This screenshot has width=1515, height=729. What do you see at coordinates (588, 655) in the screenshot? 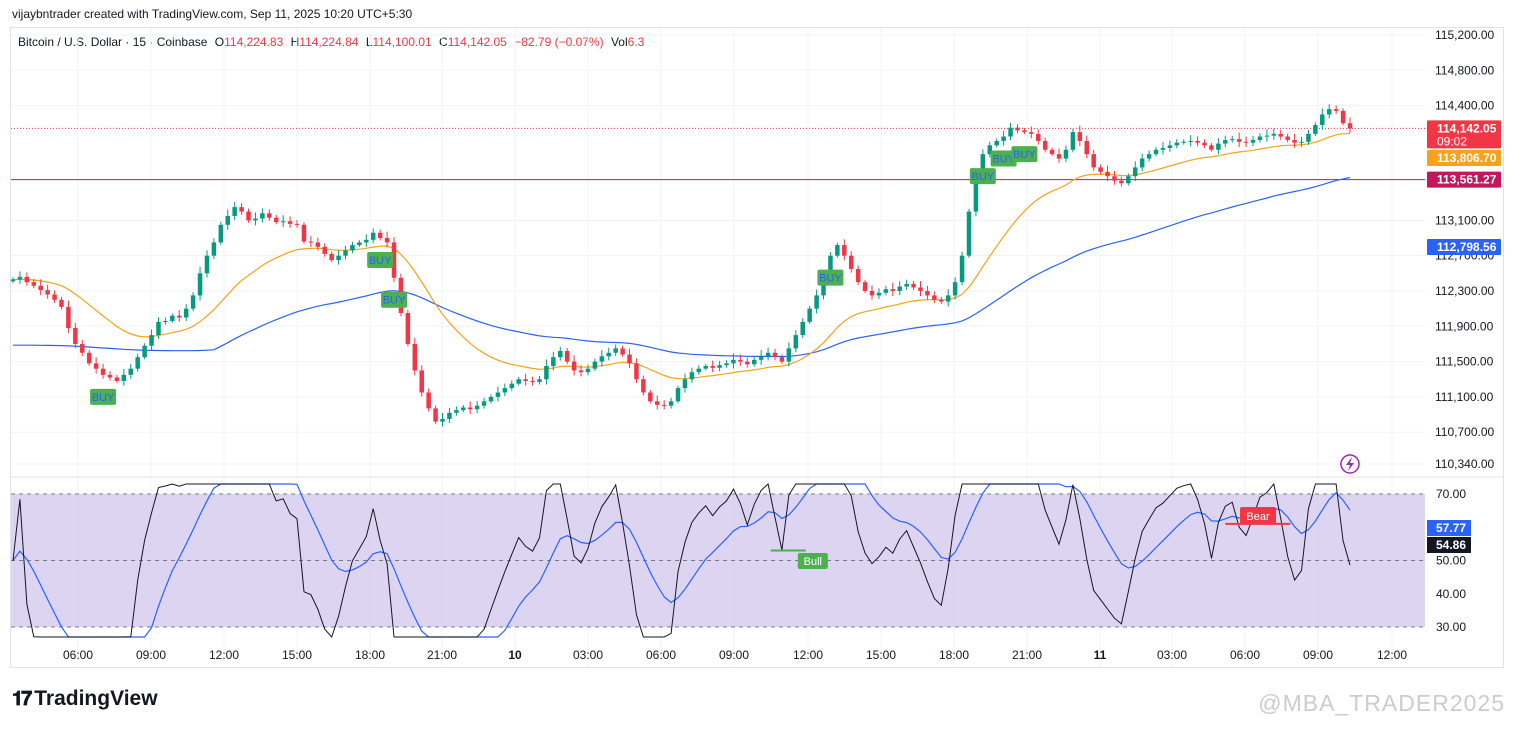
I see `time-tick-label: 03:00` at bounding box center [588, 655].